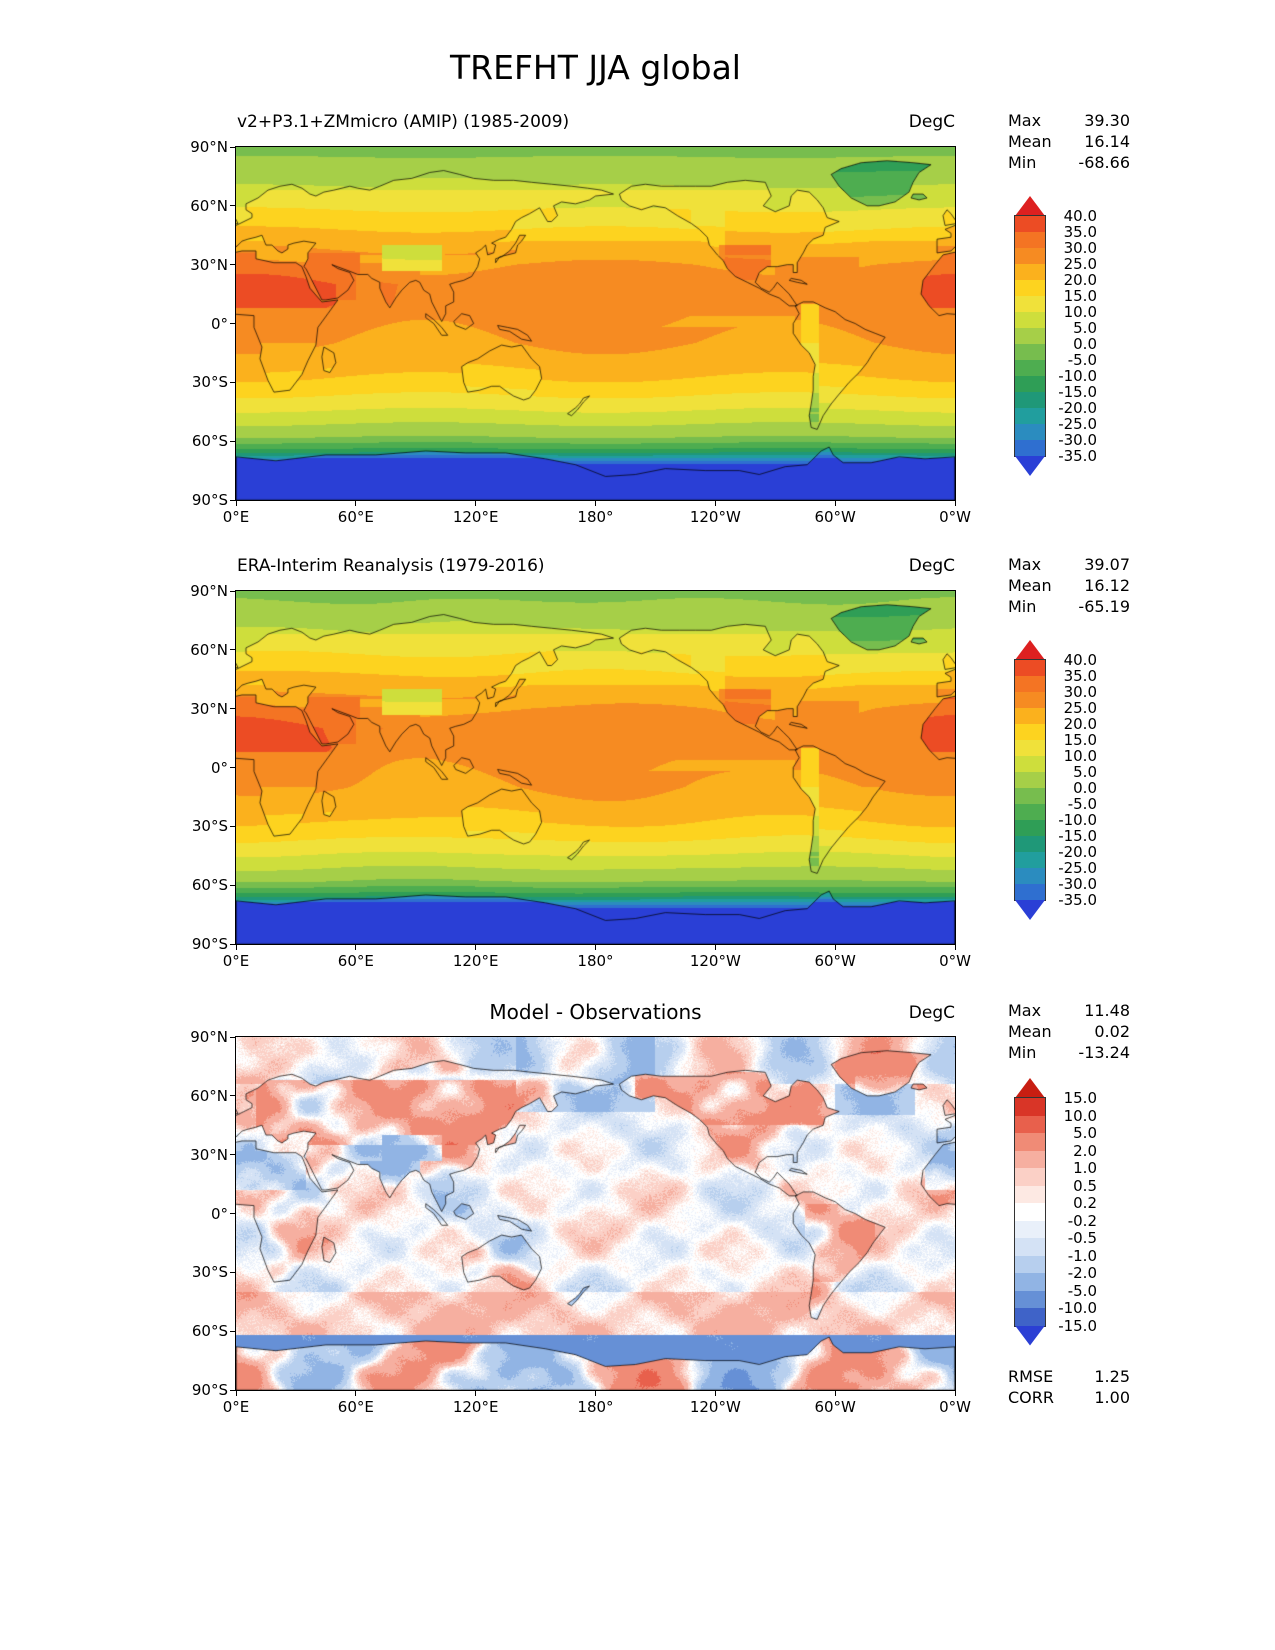 This screenshot has height=1650, width=1275. I want to click on colorbar-tick-label: -20.0, so click(1077, 408).